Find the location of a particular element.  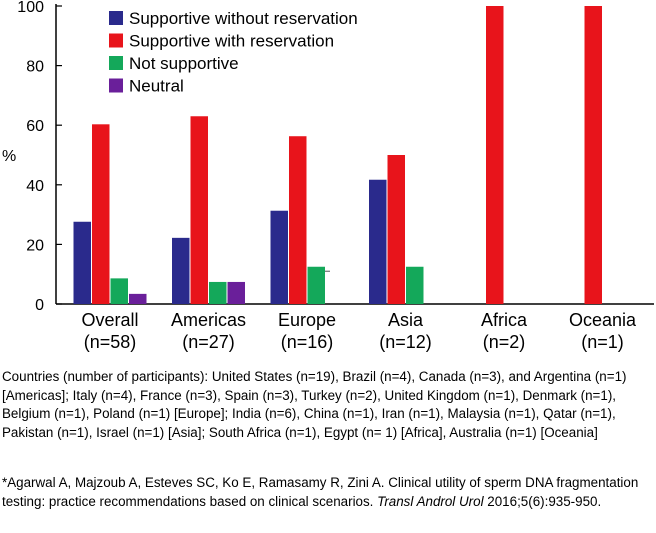

y-tick-label: 60 is located at coordinates (35, 126).